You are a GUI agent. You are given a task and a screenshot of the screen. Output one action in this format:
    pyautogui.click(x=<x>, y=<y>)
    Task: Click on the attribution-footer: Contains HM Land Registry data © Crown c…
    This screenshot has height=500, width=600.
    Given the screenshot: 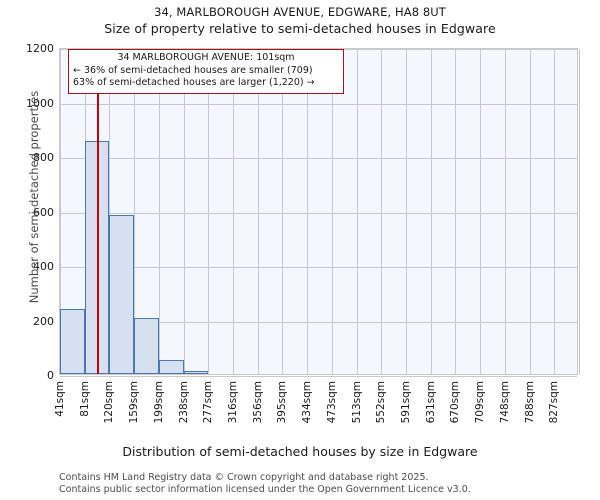 What is the action you would take?
    pyautogui.click(x=329, y=483)
    